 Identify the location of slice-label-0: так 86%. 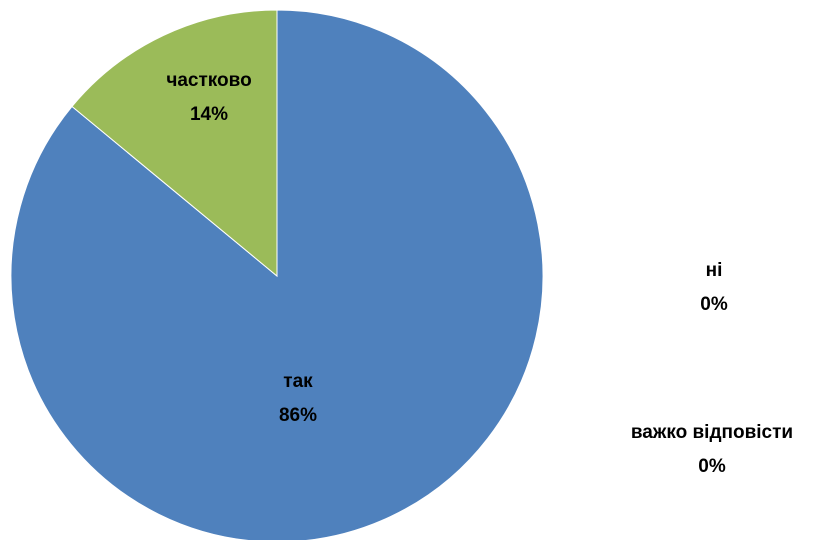
(298, 398).